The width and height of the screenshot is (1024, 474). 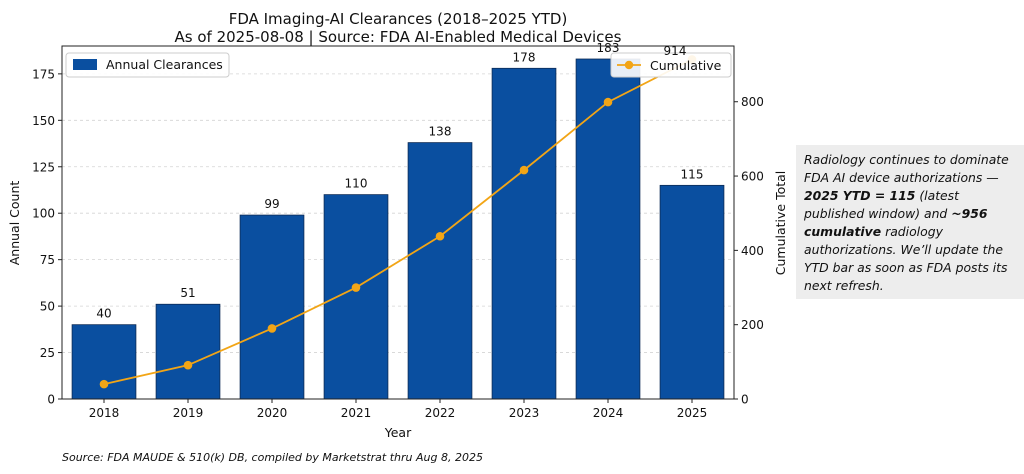 What do you see at coordinates (692, 292) in the screenshot?
I see `bar-2025` at bounding box center [692, 292].